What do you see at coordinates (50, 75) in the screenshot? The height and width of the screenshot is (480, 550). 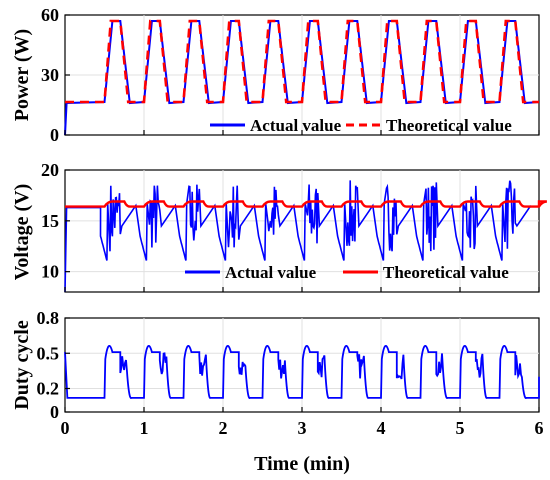 I see `y-tick-label: 30` at bounding box center [50, 75].